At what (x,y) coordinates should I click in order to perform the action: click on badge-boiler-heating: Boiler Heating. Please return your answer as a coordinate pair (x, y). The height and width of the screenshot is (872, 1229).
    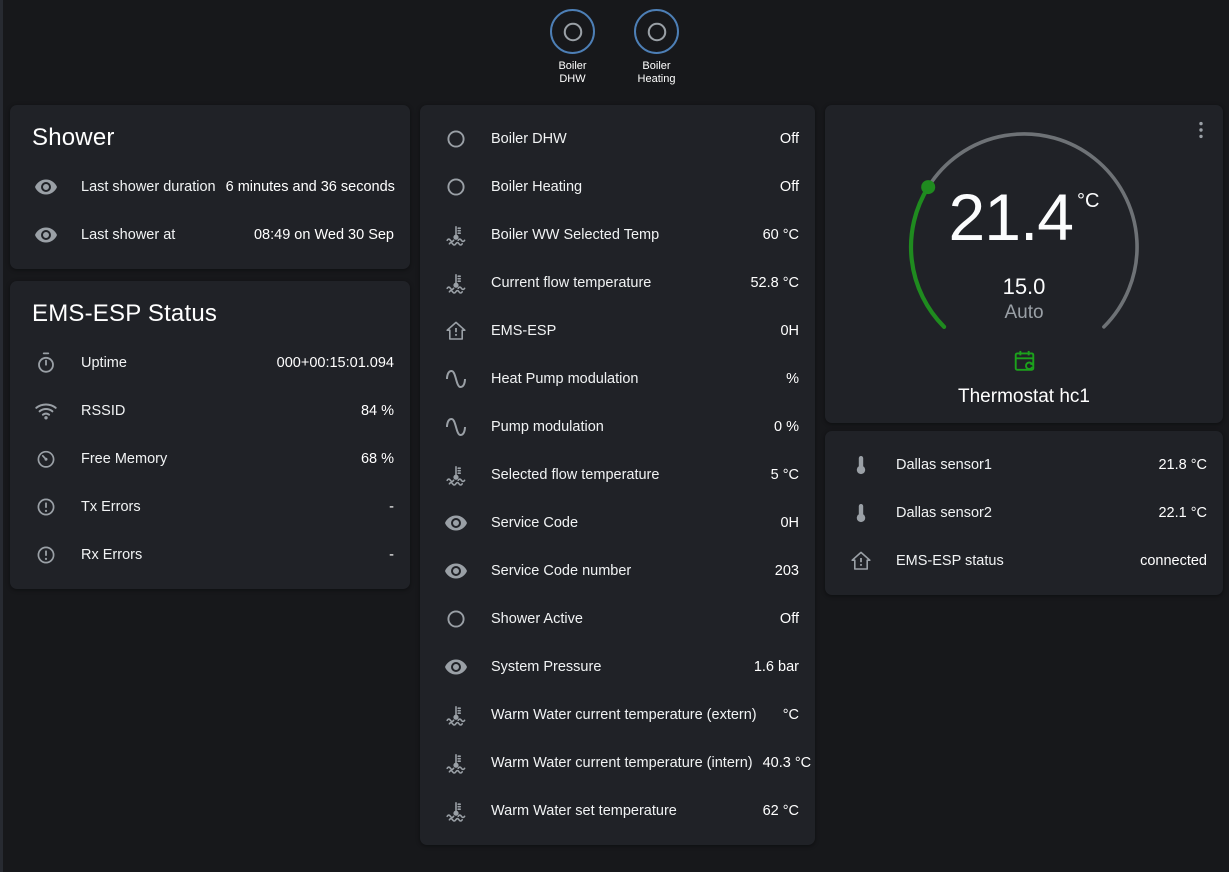
    Looking at the image, I should click on (657, 52).